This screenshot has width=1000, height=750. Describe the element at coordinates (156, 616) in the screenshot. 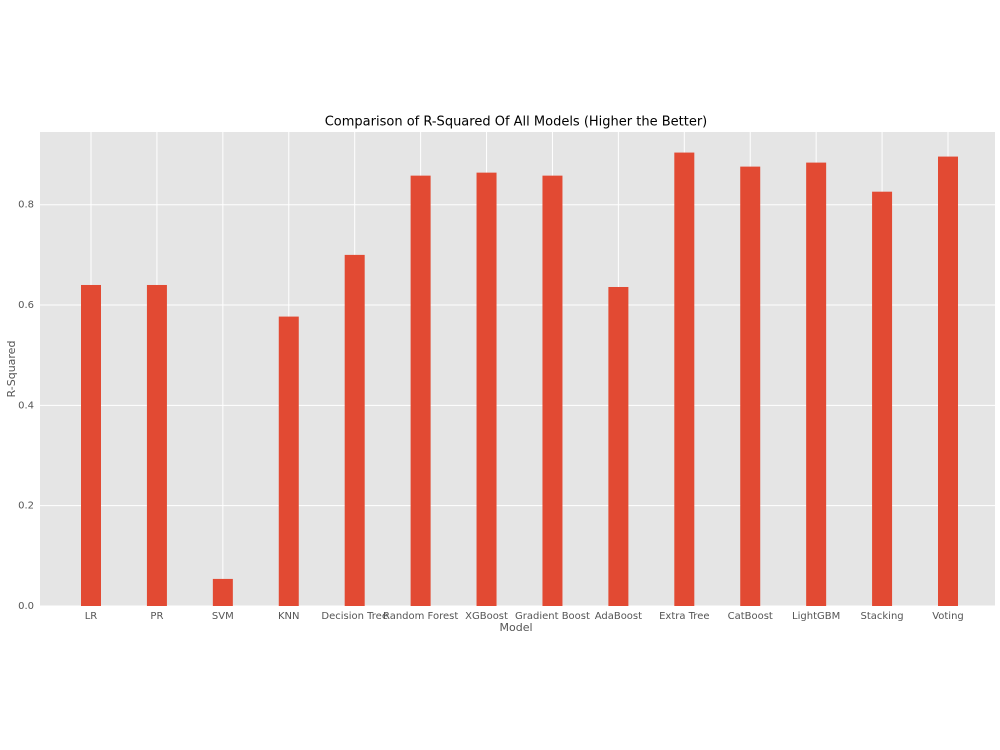

I see `x-tick-label: PR` at that location.